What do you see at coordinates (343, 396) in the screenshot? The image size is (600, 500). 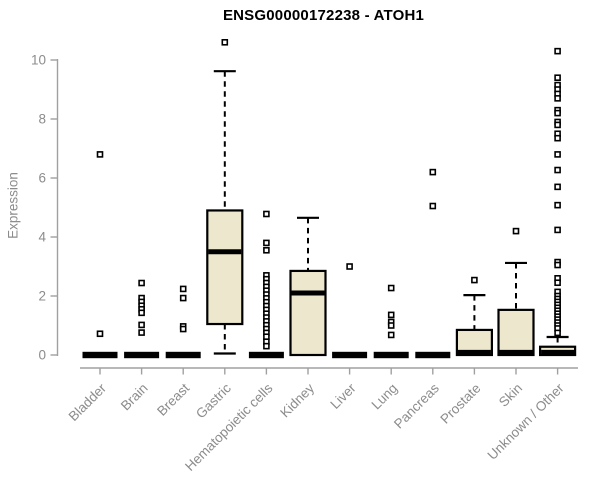 I see `x-tick-label-liver: Liver` at bounding box center [343, 396].